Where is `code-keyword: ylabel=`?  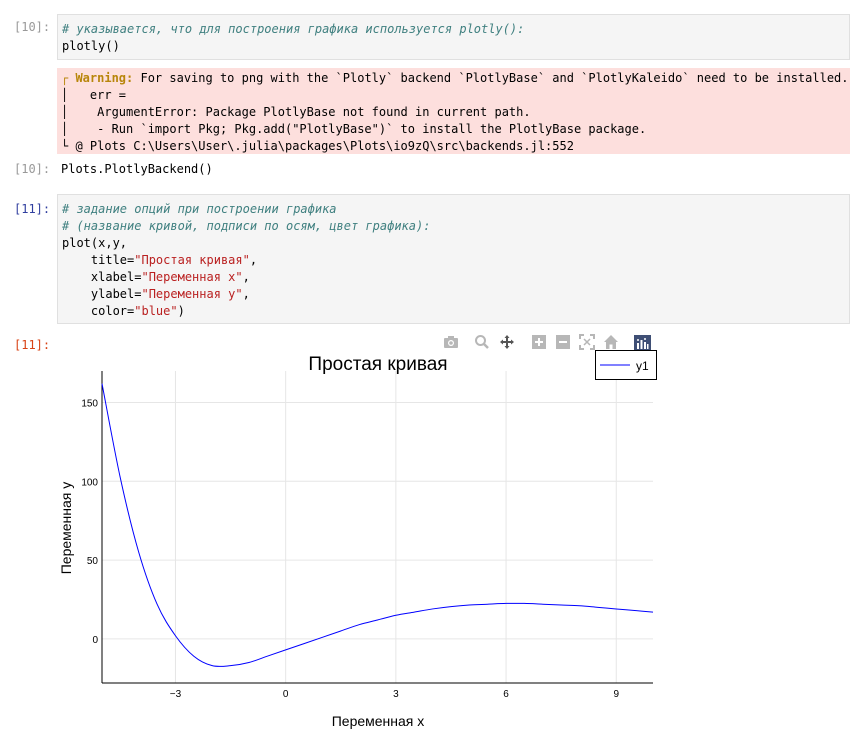 code-keyword: ylabel= is located at coordinates (102, 294).